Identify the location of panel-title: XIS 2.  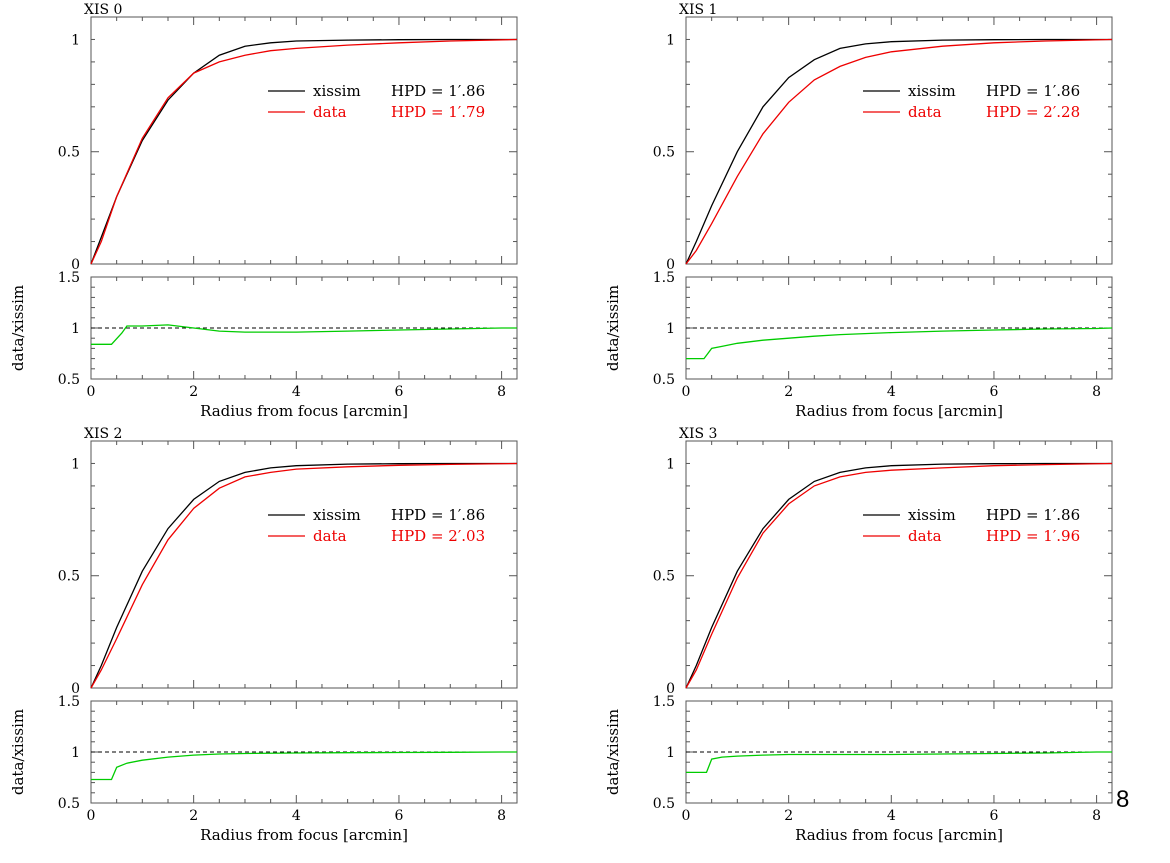
(103, 434).